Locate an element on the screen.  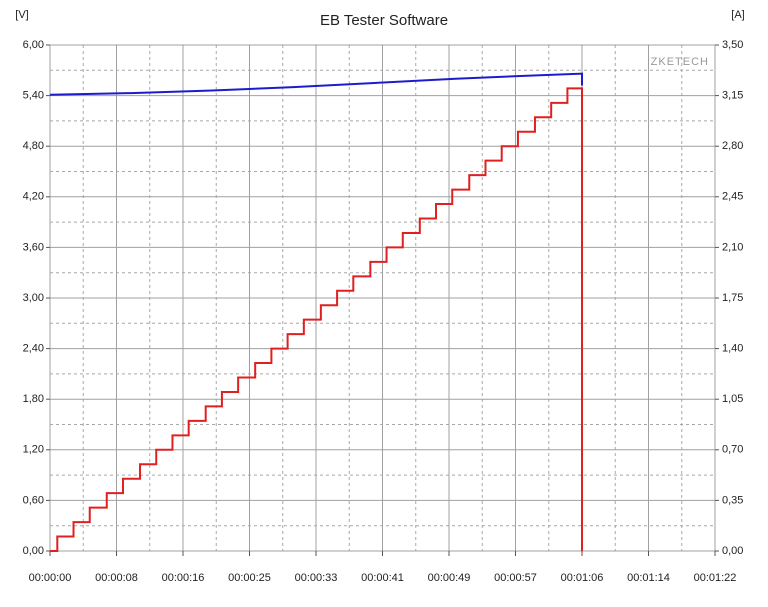
y-tick-label: 3,60 is located at coordinates (33, 247).